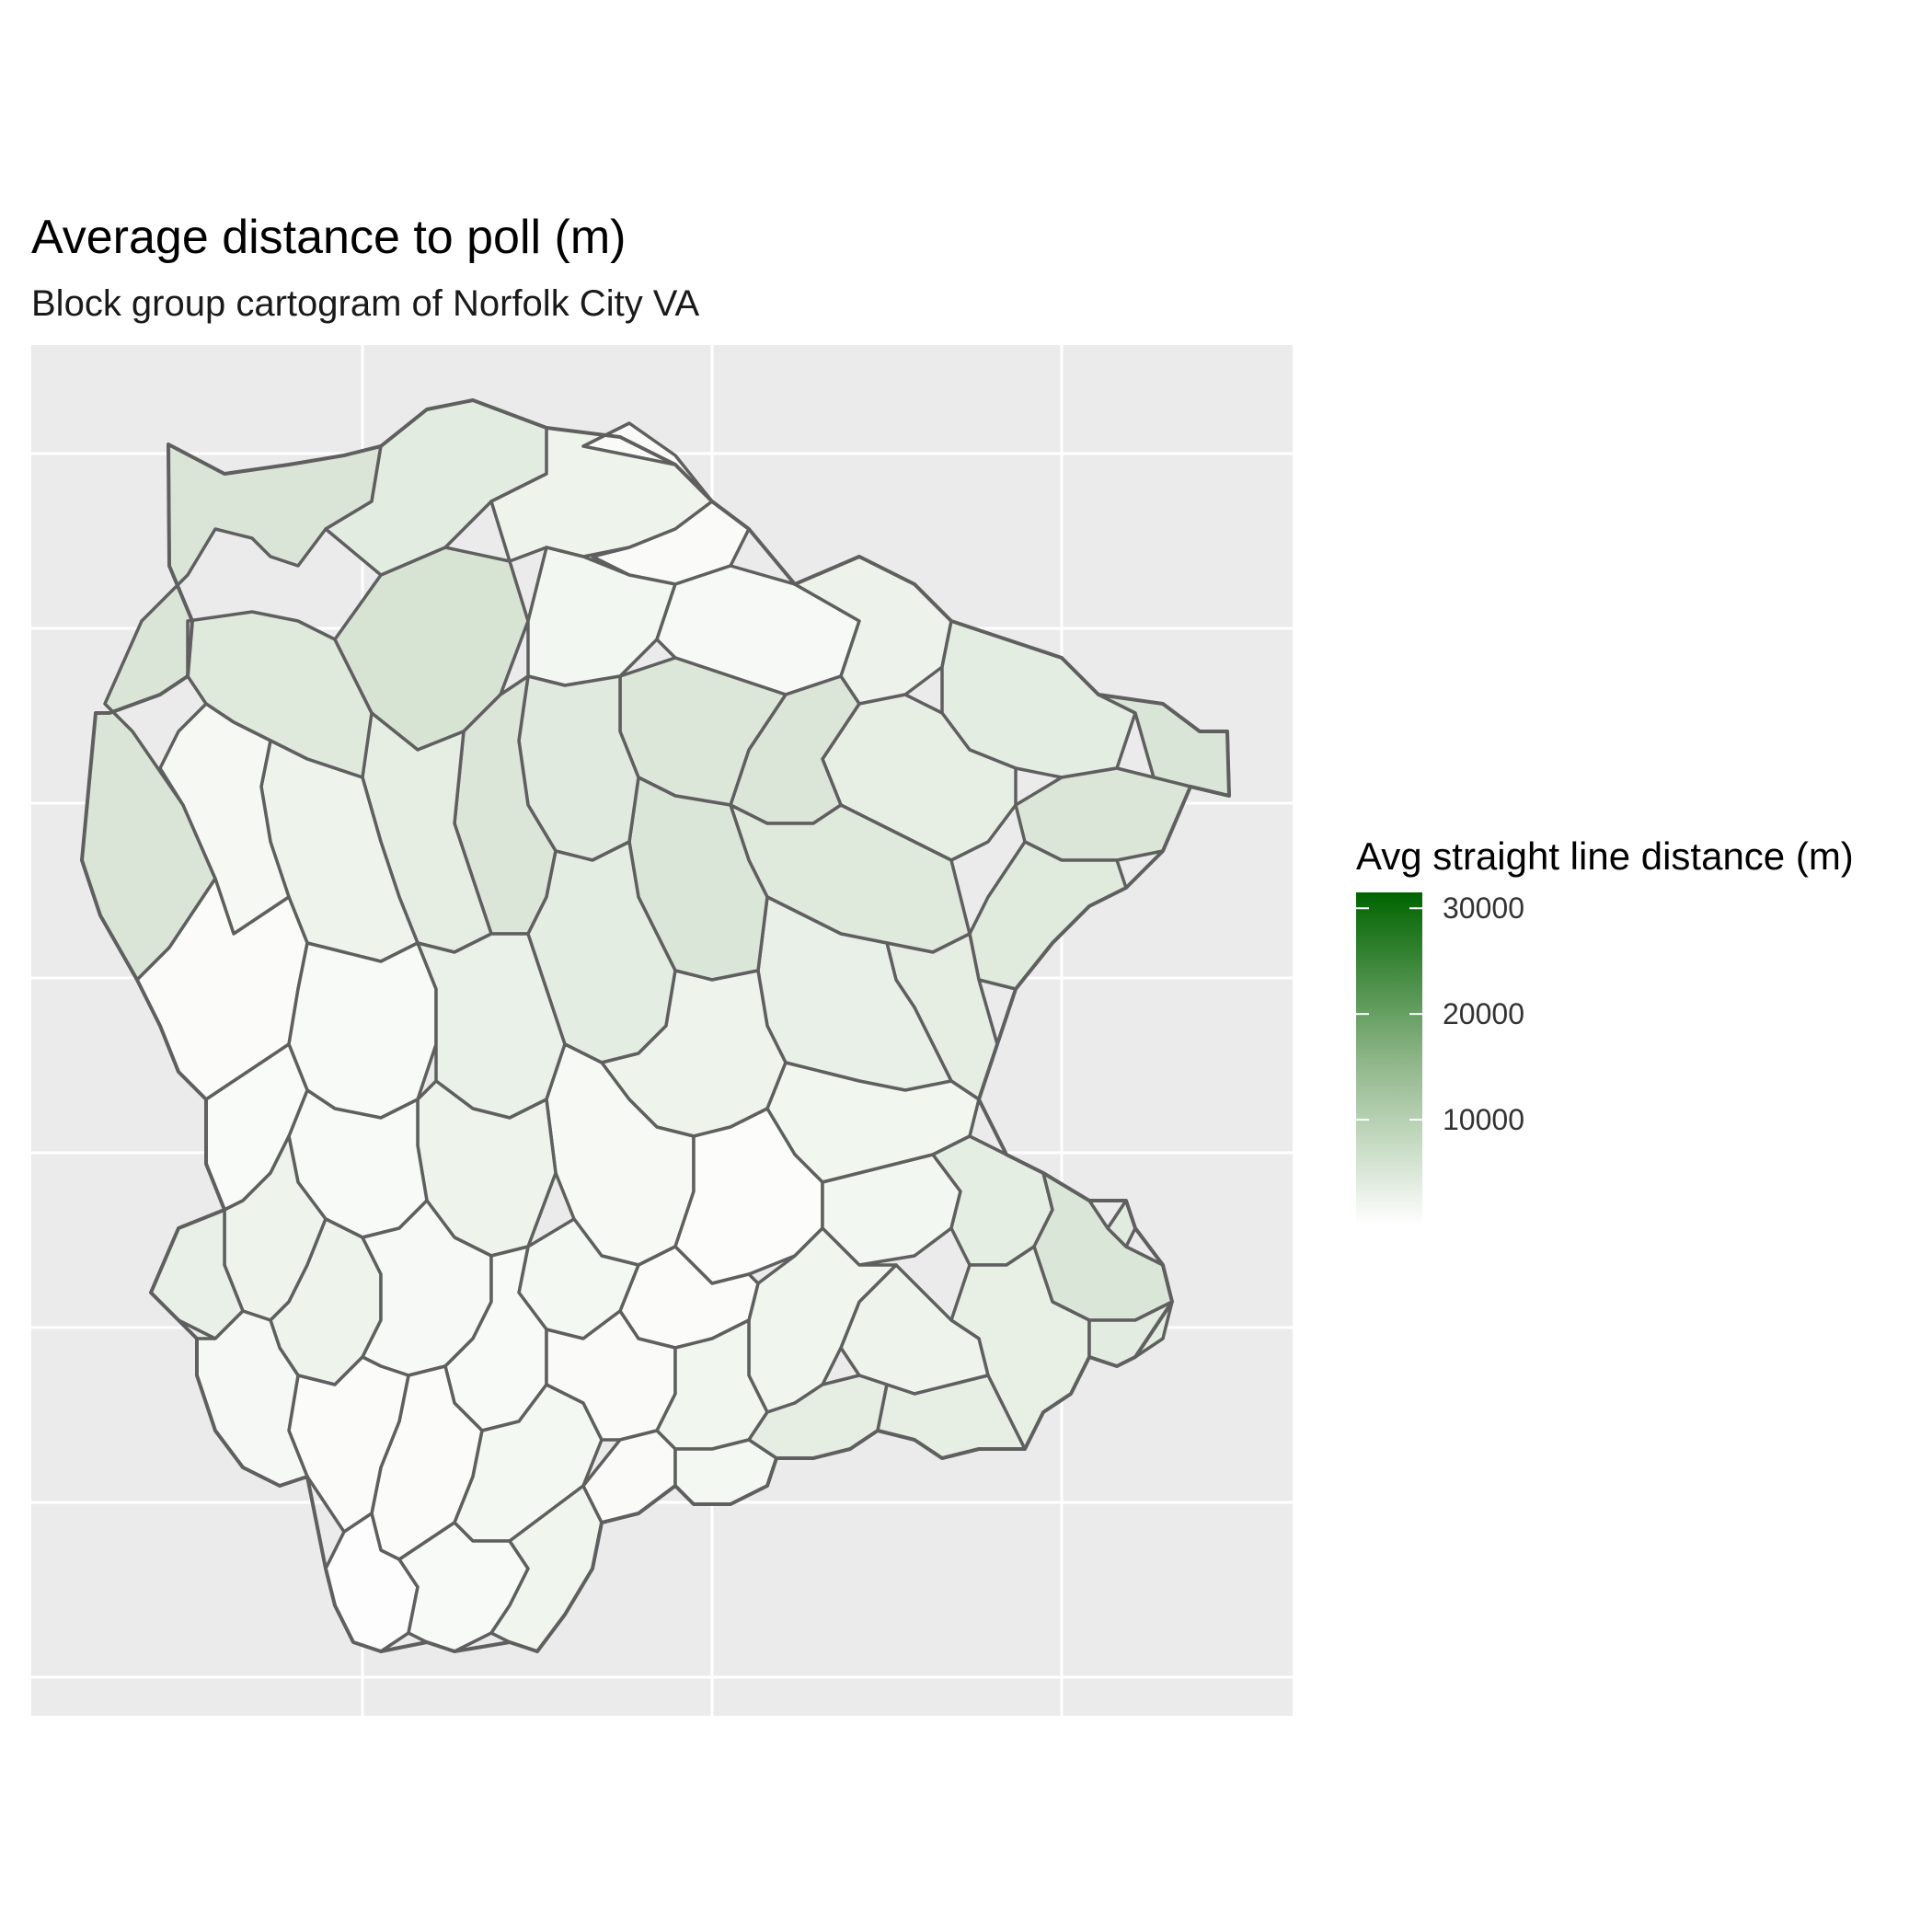 This screenshot has height=1932, width=1932. I want to click on legend-colorbar, so click(1389, 1058).